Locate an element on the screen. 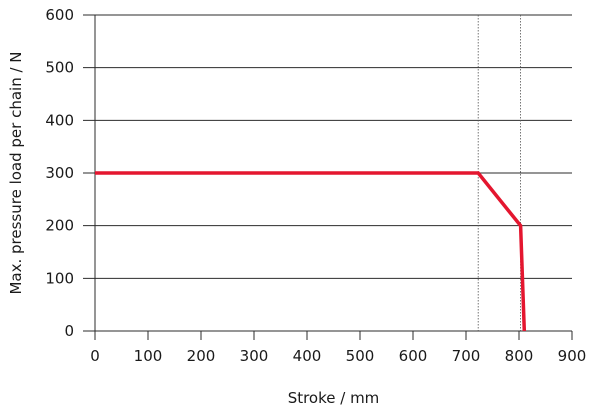 The height and width of the screenshot is (412, 590). y-tick-label: 300 is located at coordinates (59, 173).